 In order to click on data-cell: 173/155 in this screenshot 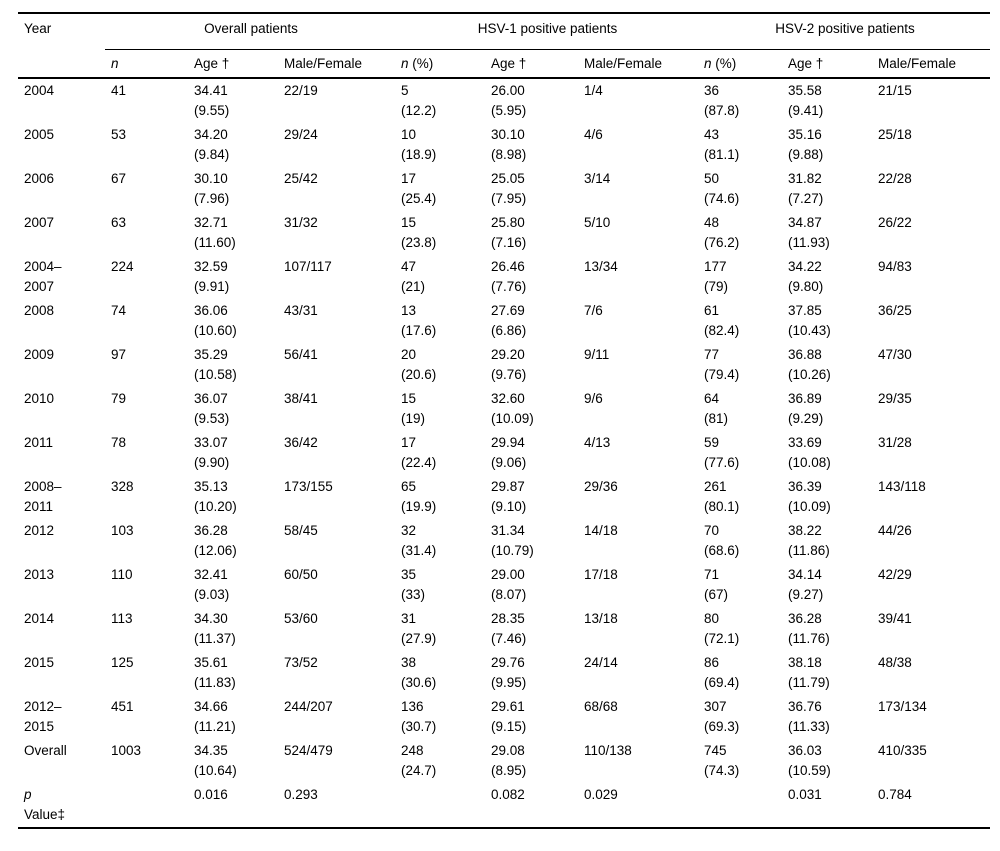, I will do `click(308, 486)`.